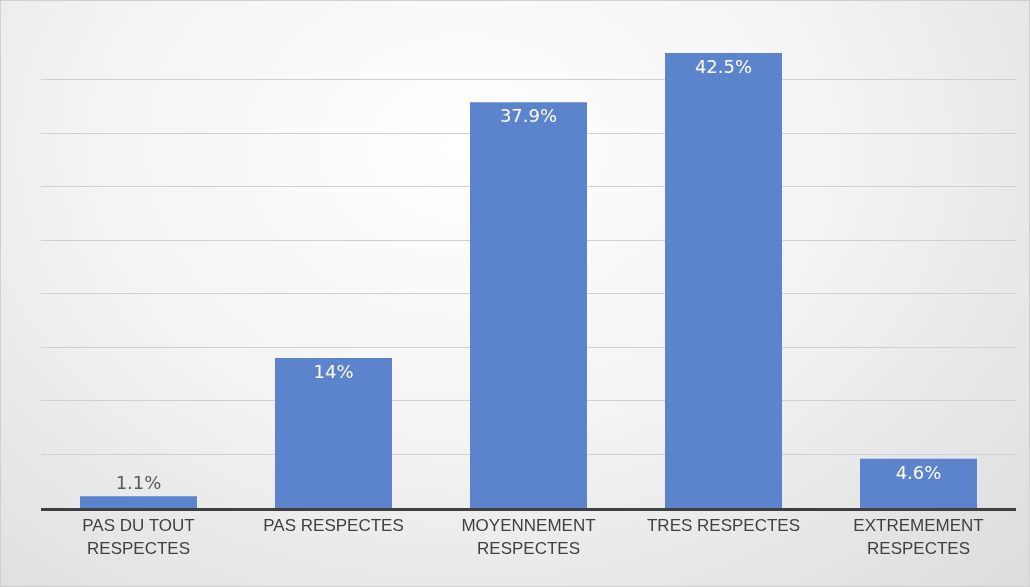  What do you see at coordinates (333, 526) in the screenshot?
I see `x-tick-label: PAS RESPECTES` at bounding box center [333, 526].